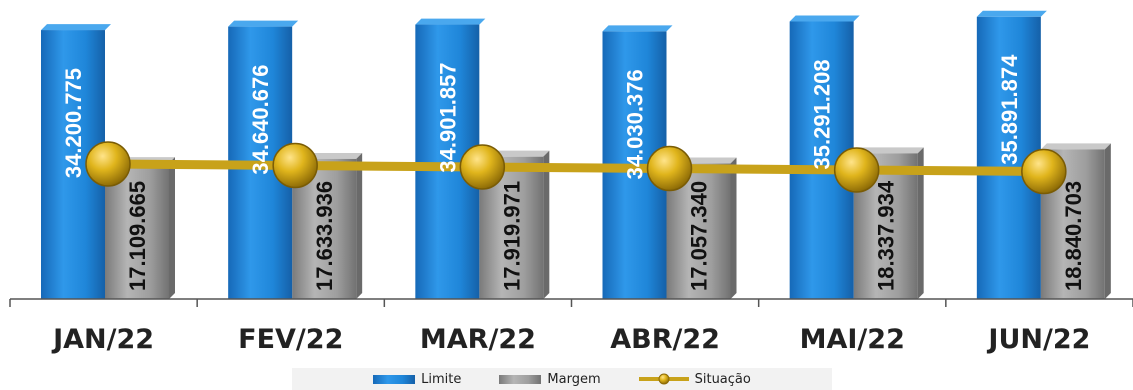 Image resolution: width=1133 pixels, height=390 pixels. What do you see at coordinates (324, 236) in the screenshot?
I see `margem-value-label: 17.633.936` at bounding box center [324, 236].